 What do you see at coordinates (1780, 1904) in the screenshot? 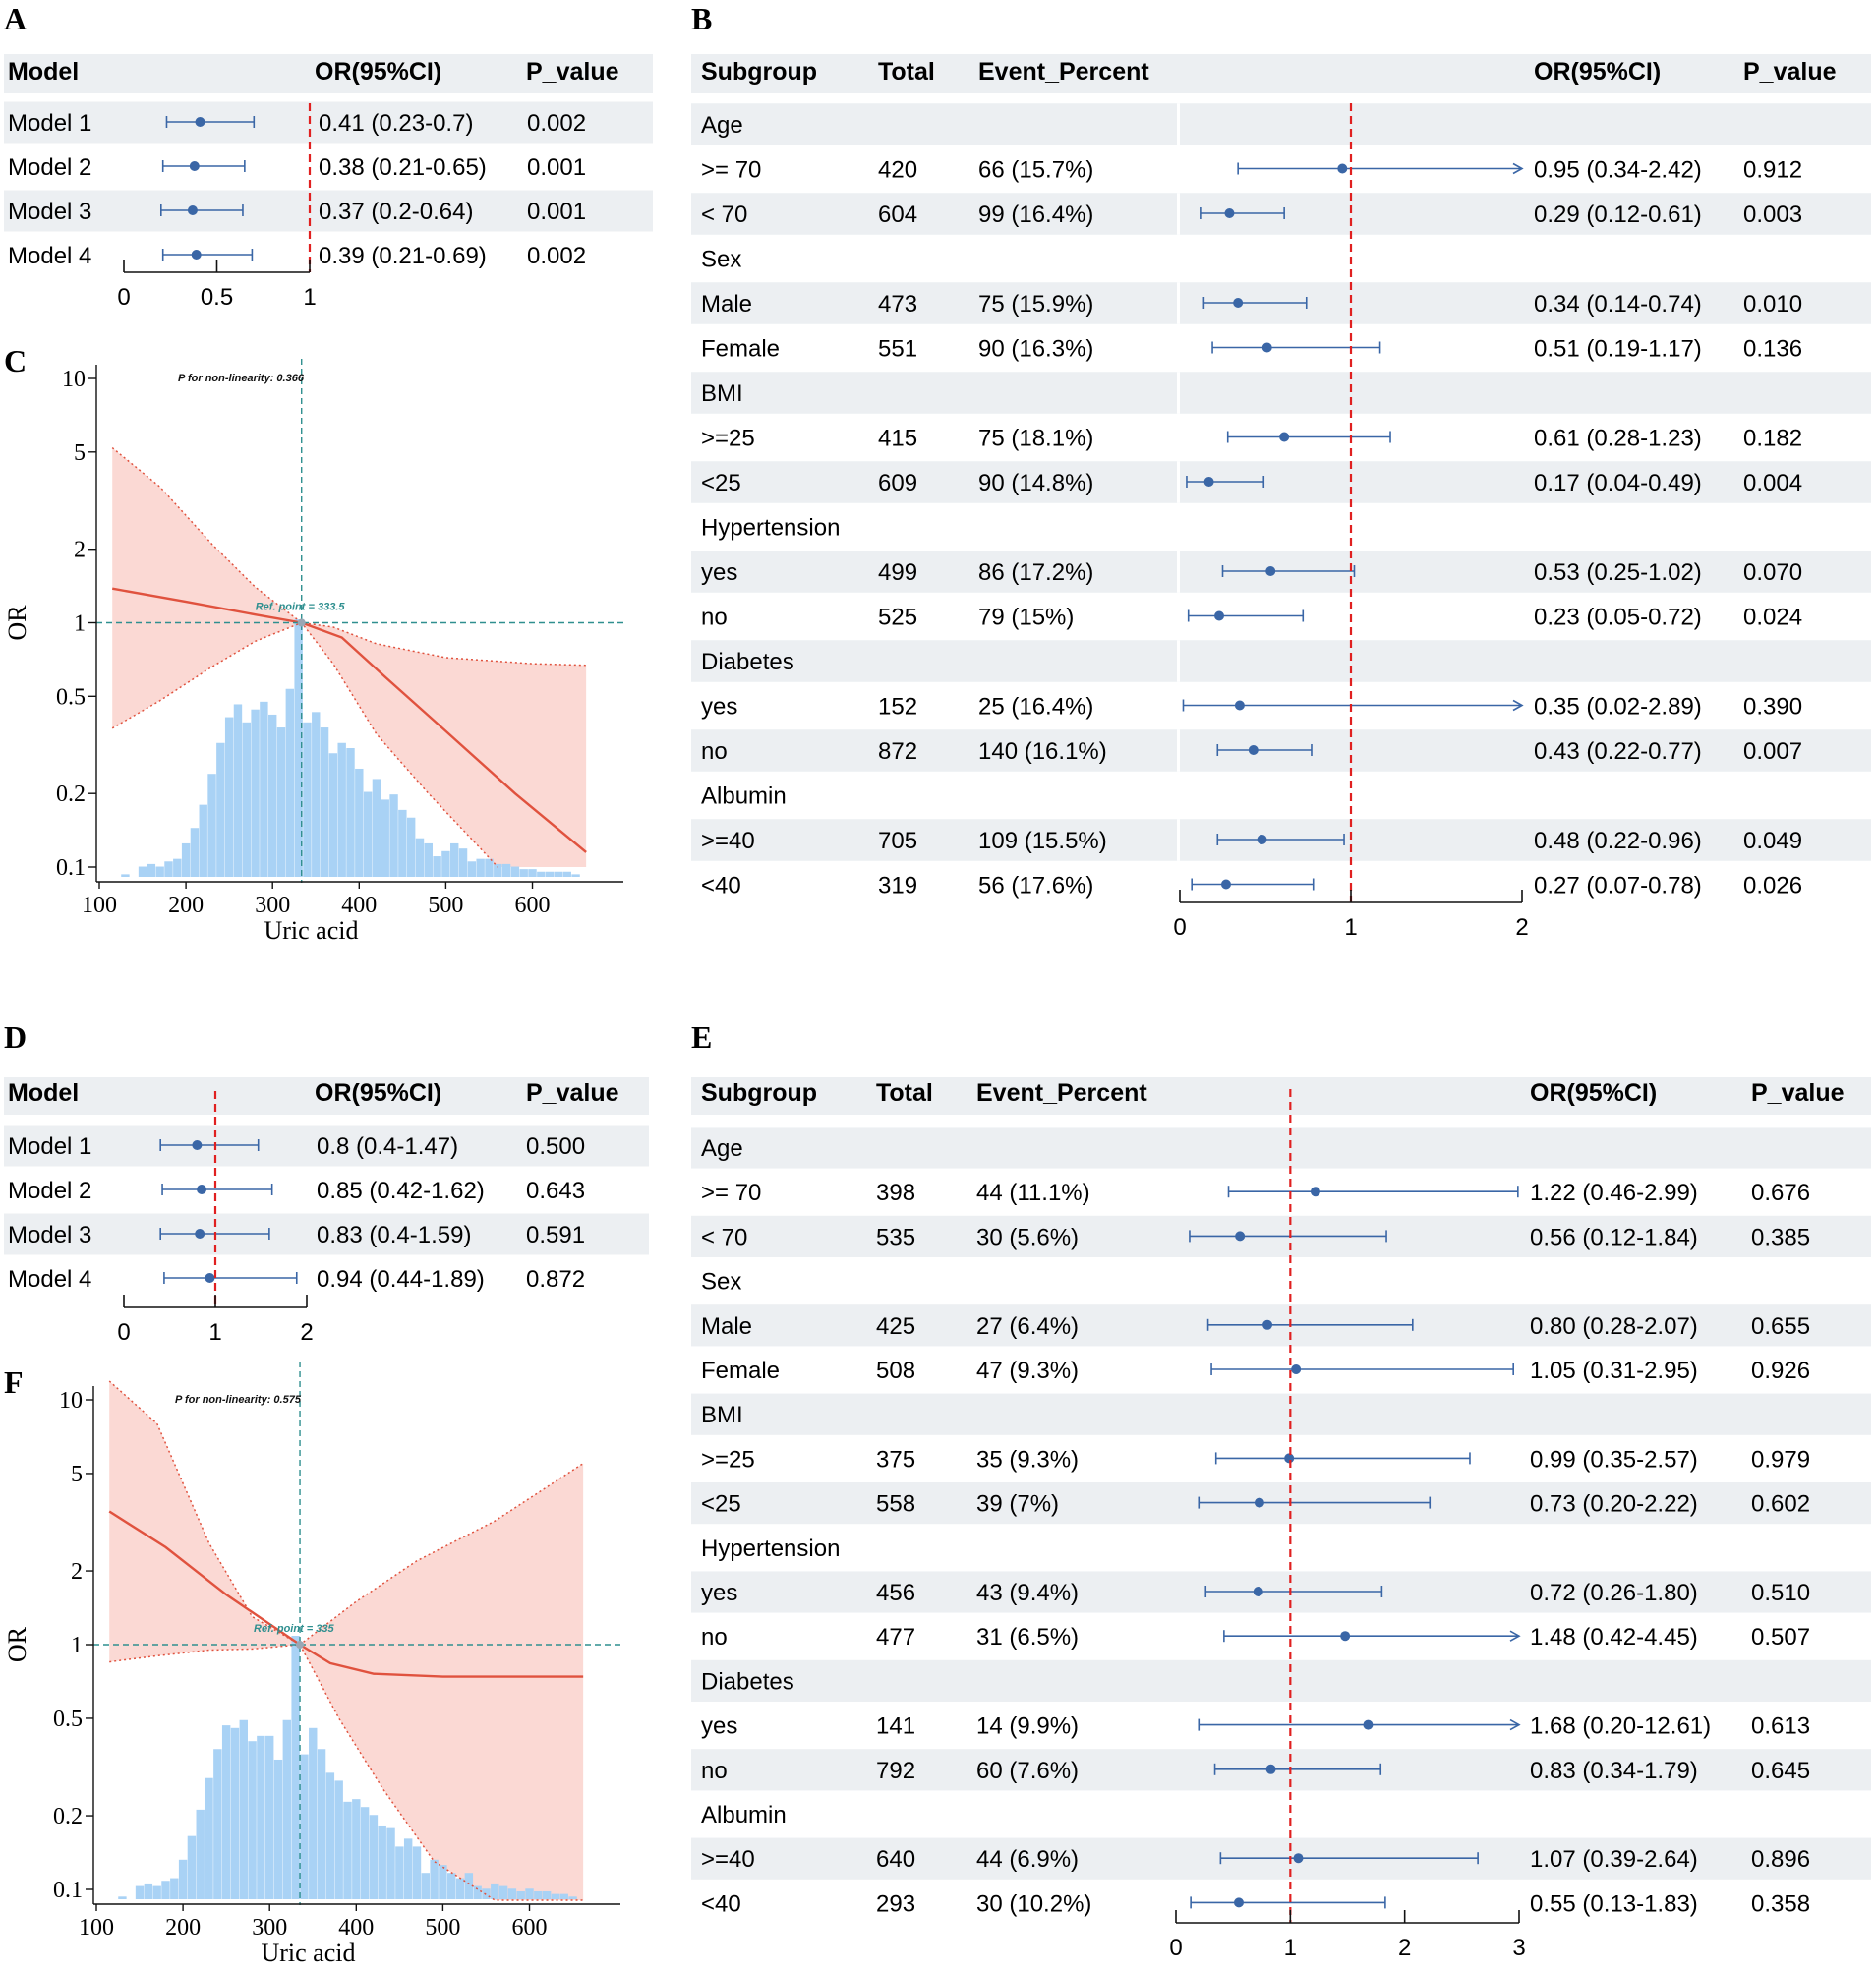
I see `row-p-value: 0.358` at bounding box center [1780, 1904].